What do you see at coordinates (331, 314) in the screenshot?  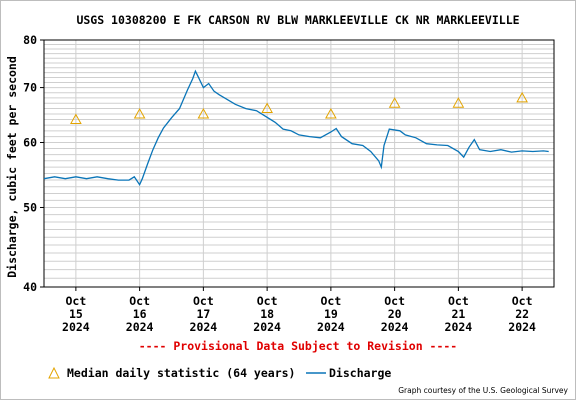 I see `x-tick-label: 19` at bounding box center [331, 314].